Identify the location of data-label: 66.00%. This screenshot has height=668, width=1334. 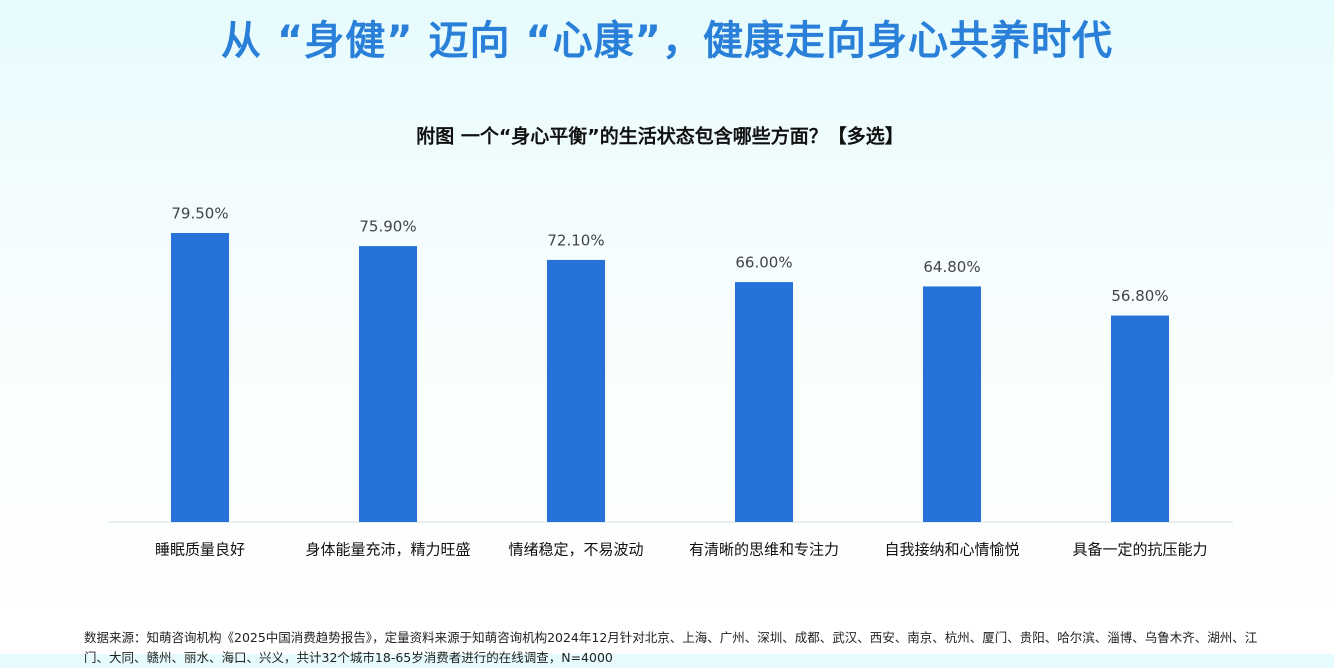
(763, 263).